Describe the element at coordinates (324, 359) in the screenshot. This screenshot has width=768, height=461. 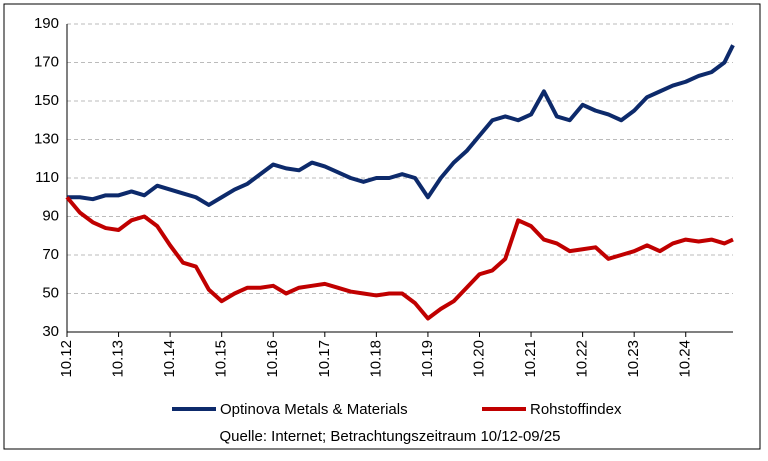
I see `x-tick-label: 10.17` at that location.